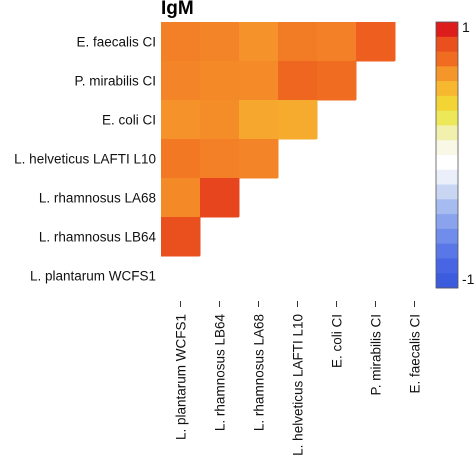 The width and height of the screenshot is (474, 460). What do you see at coordinates (376, 355) in the screenshot?
I see `column-label: P. mirabilis CI` at bounding box center [376, 355].